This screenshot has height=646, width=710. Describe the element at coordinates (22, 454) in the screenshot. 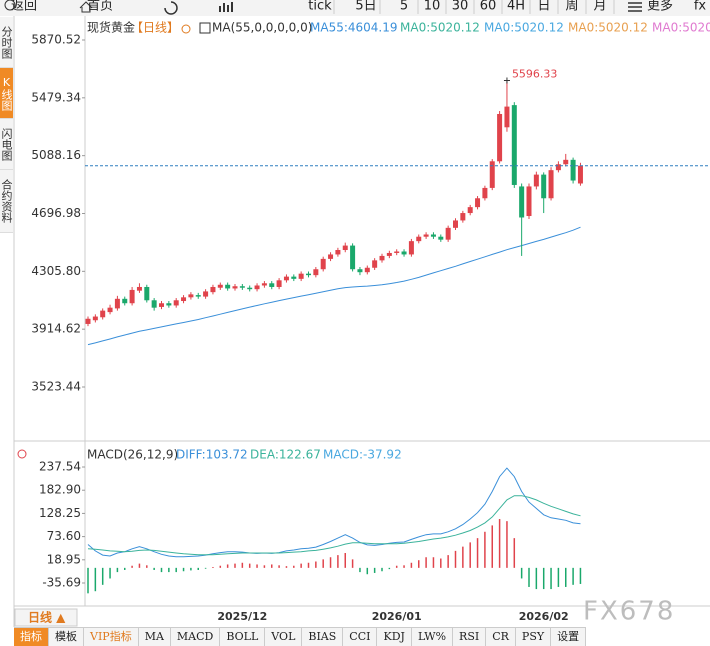

I see `macd-settings-icon` at that location.